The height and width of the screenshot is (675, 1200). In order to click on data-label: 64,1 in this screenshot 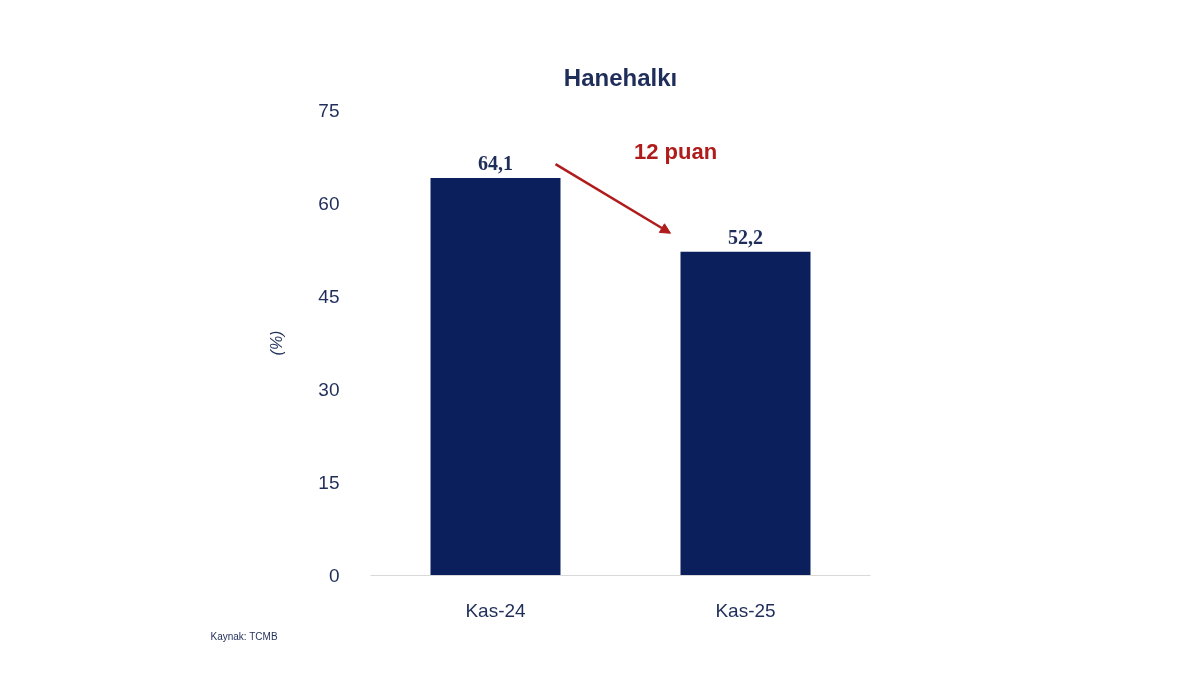, I will do `click(495, 163)`.